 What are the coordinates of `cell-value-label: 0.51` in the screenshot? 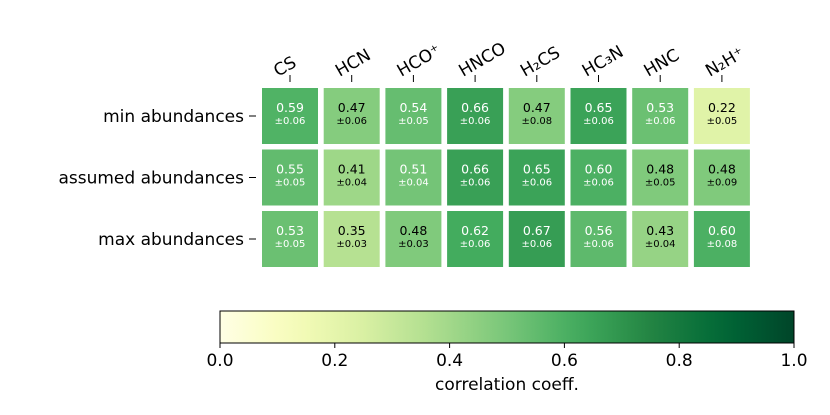 It's located at (413, 169).